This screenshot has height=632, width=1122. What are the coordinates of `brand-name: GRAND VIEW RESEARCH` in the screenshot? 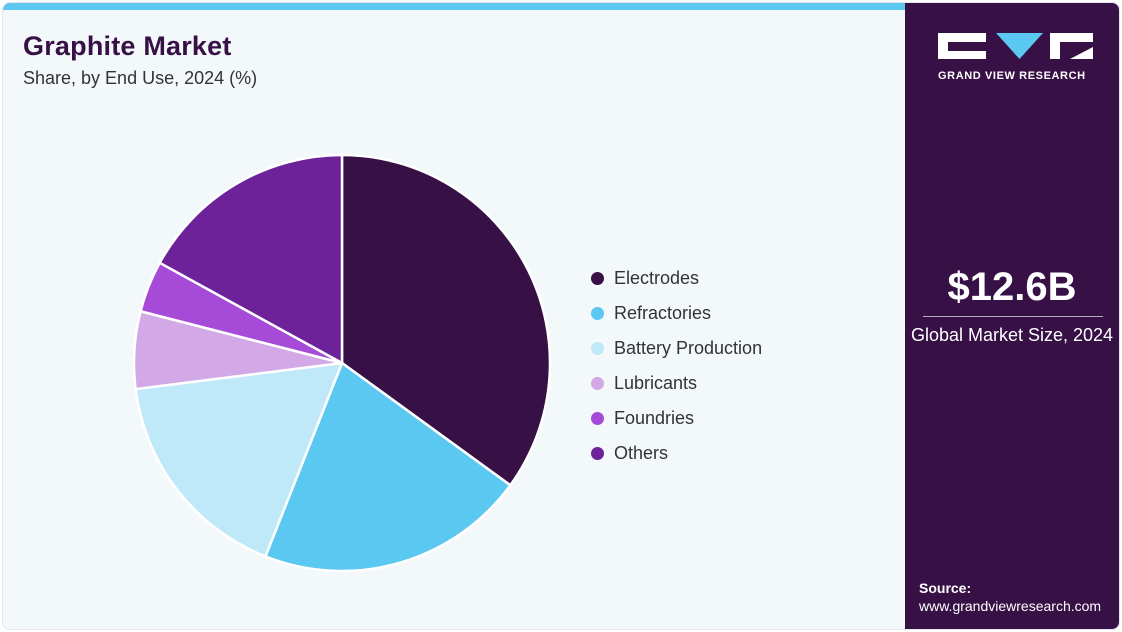 It's located at (1012, 76).